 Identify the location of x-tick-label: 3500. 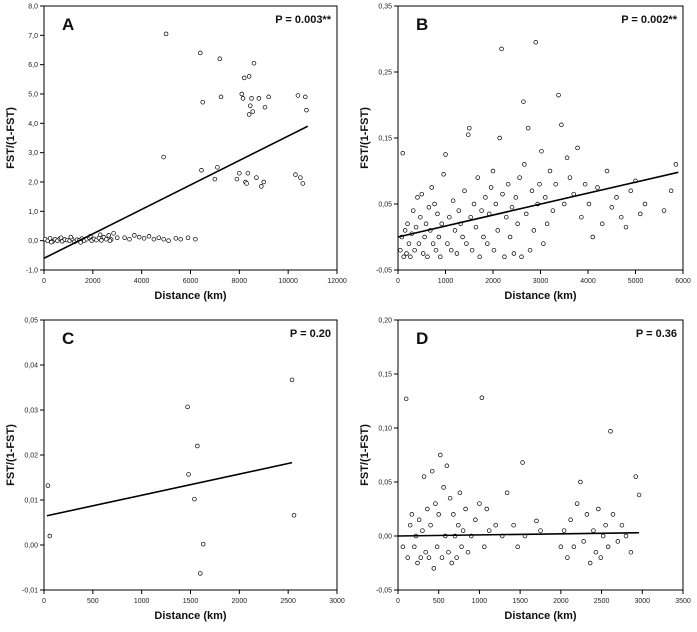
(683, 601).